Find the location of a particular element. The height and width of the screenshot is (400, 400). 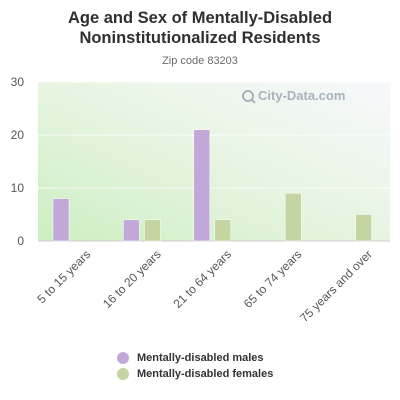

watermark: City-Data.com is located at coordinates (293, 96).